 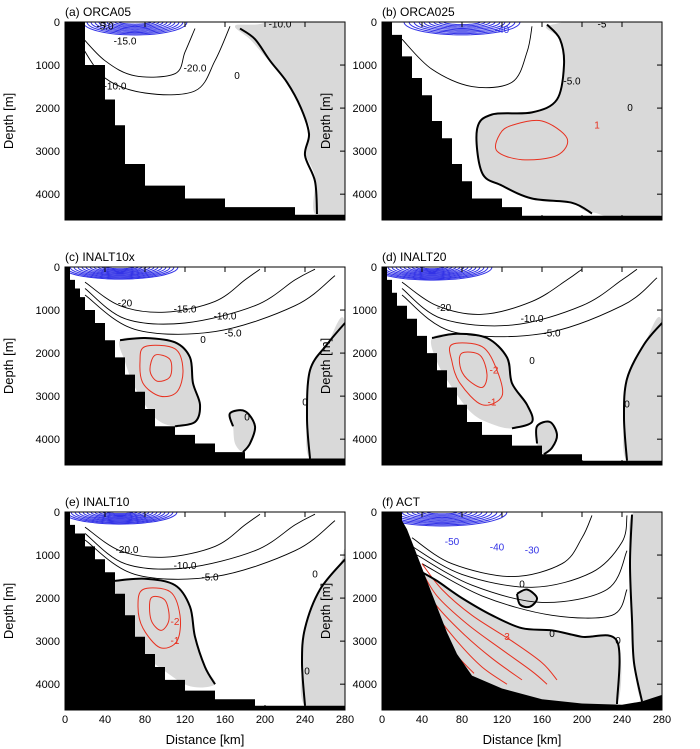 I want to click on x-tick-label: 0, so click(x=65, y=720).